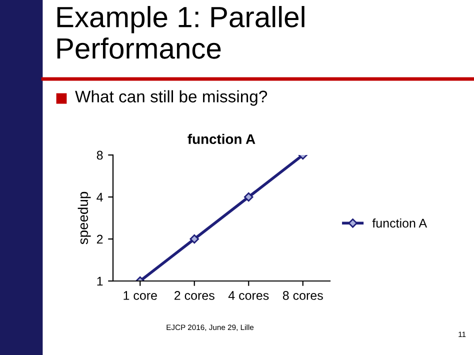 This screenshot has width=474, height=355. What do you see at coordinates (140, 295) in the screenshot?
I see `x-tick-label: 1 core` at bounding box center [140, 295].